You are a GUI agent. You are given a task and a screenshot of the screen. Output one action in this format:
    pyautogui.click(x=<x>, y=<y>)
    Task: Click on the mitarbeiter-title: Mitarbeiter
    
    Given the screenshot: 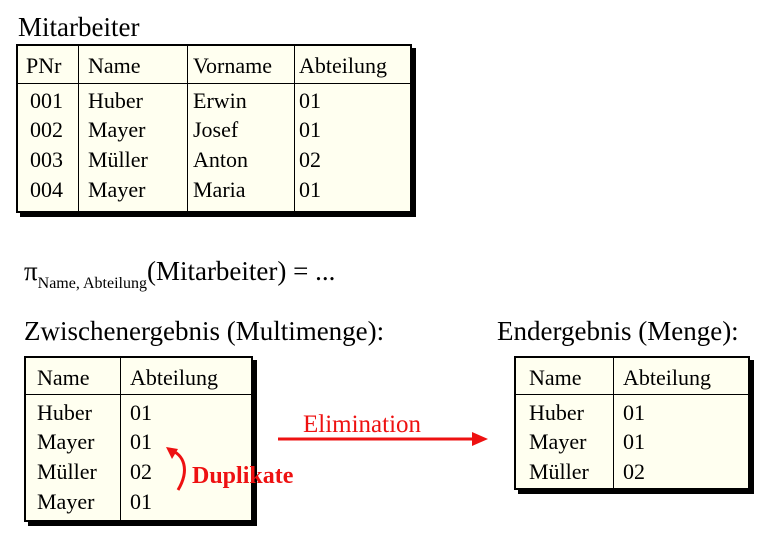 What is the action you would take?
    pyautogui.click(x=79, y=27)
    